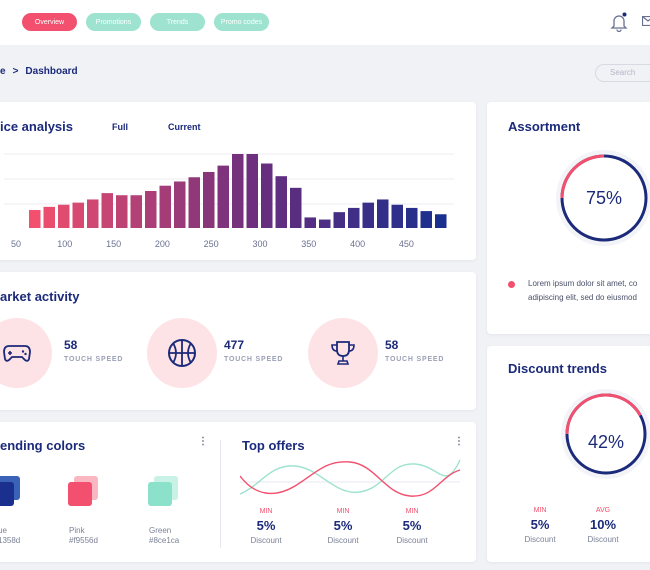  I want to click on x-tick-label: 300, so click(259, 244).